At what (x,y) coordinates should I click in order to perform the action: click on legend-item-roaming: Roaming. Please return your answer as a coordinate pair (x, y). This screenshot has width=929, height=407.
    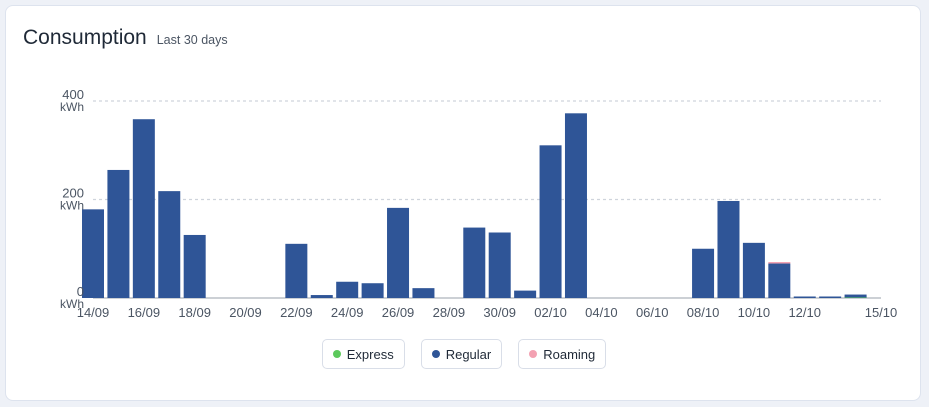
    Looking at the image, I should click on (562, 354).